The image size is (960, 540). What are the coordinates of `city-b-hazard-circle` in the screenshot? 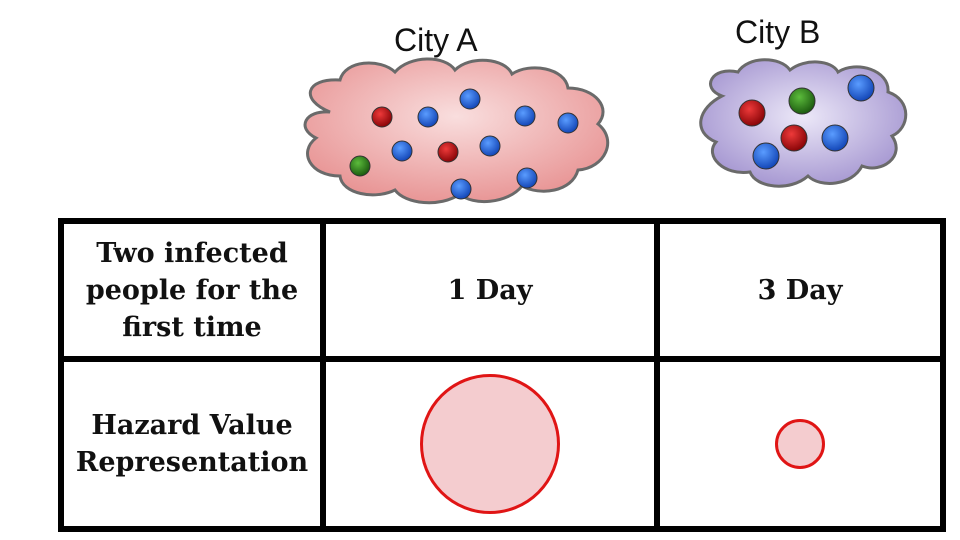 It's located at (800, 444).